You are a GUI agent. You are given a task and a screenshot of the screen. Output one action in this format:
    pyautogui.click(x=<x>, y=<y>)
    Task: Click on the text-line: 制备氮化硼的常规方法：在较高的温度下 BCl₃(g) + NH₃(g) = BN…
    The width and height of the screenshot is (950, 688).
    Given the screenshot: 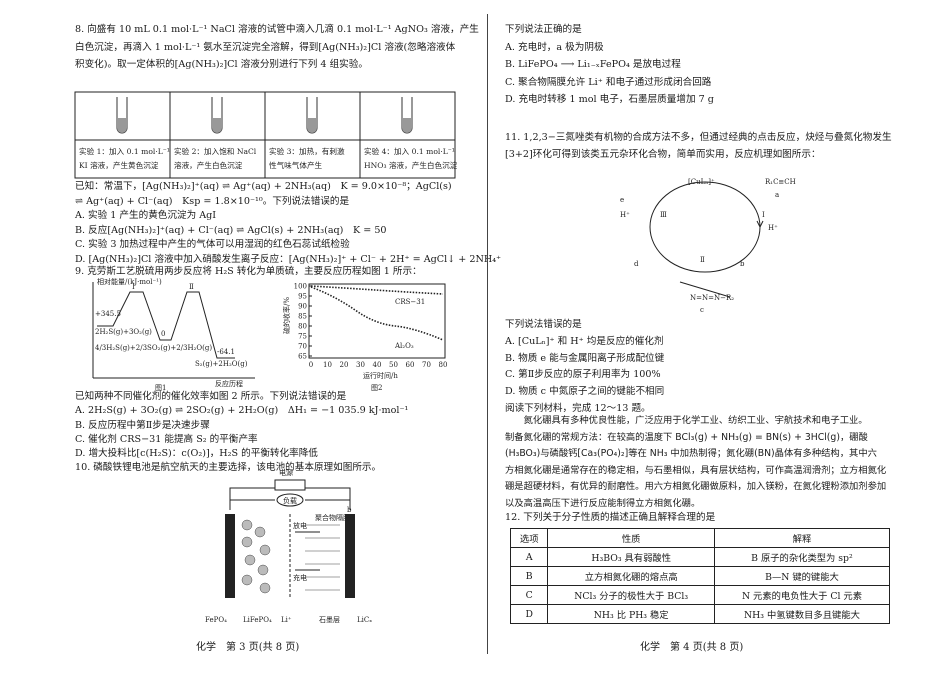 What is the action you would take?
    pyautogui.click(x=686, y=437)
    